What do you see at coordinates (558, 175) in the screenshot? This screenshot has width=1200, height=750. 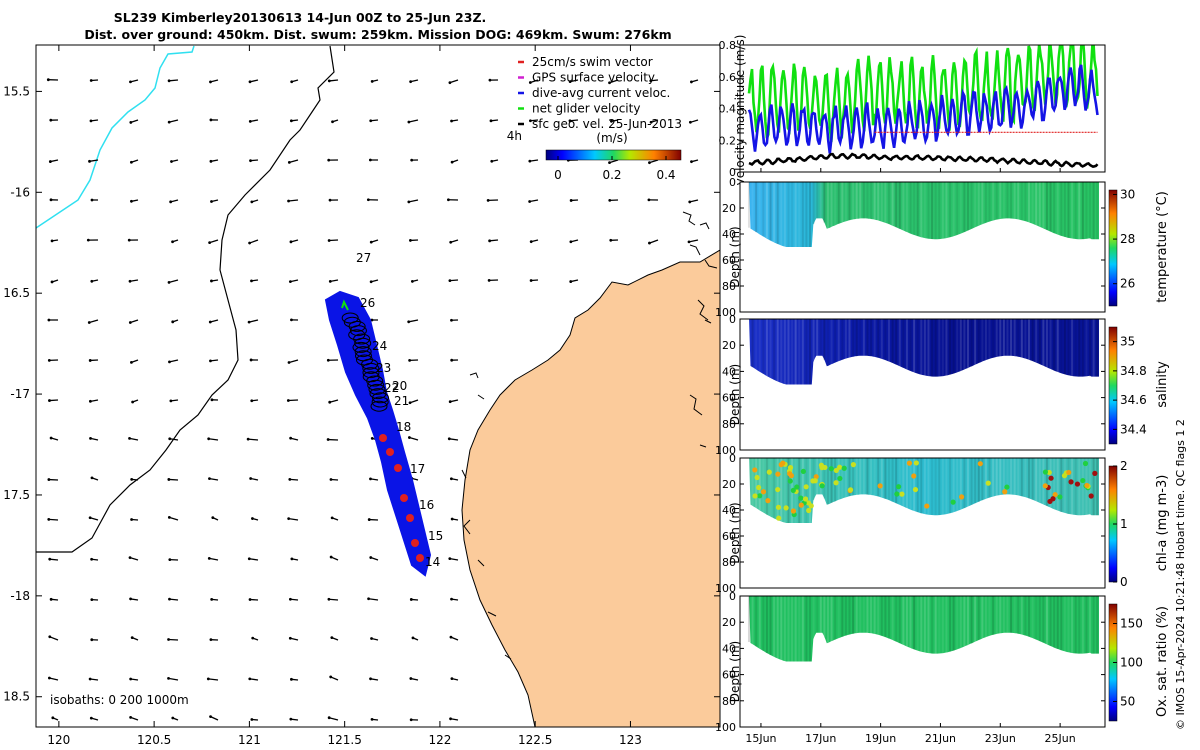 I see `map-colorbar-label: 0` at bounding box center [558, 175].